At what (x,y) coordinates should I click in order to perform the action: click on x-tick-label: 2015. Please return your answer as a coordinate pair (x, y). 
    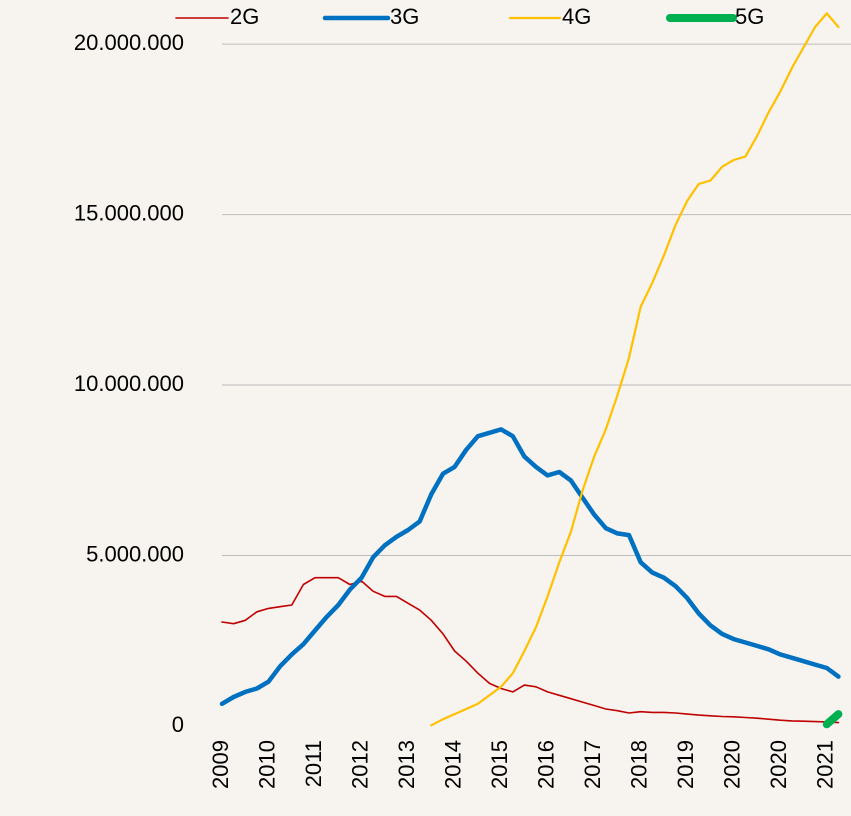
    Looking at the image, I should click on (499, 764).